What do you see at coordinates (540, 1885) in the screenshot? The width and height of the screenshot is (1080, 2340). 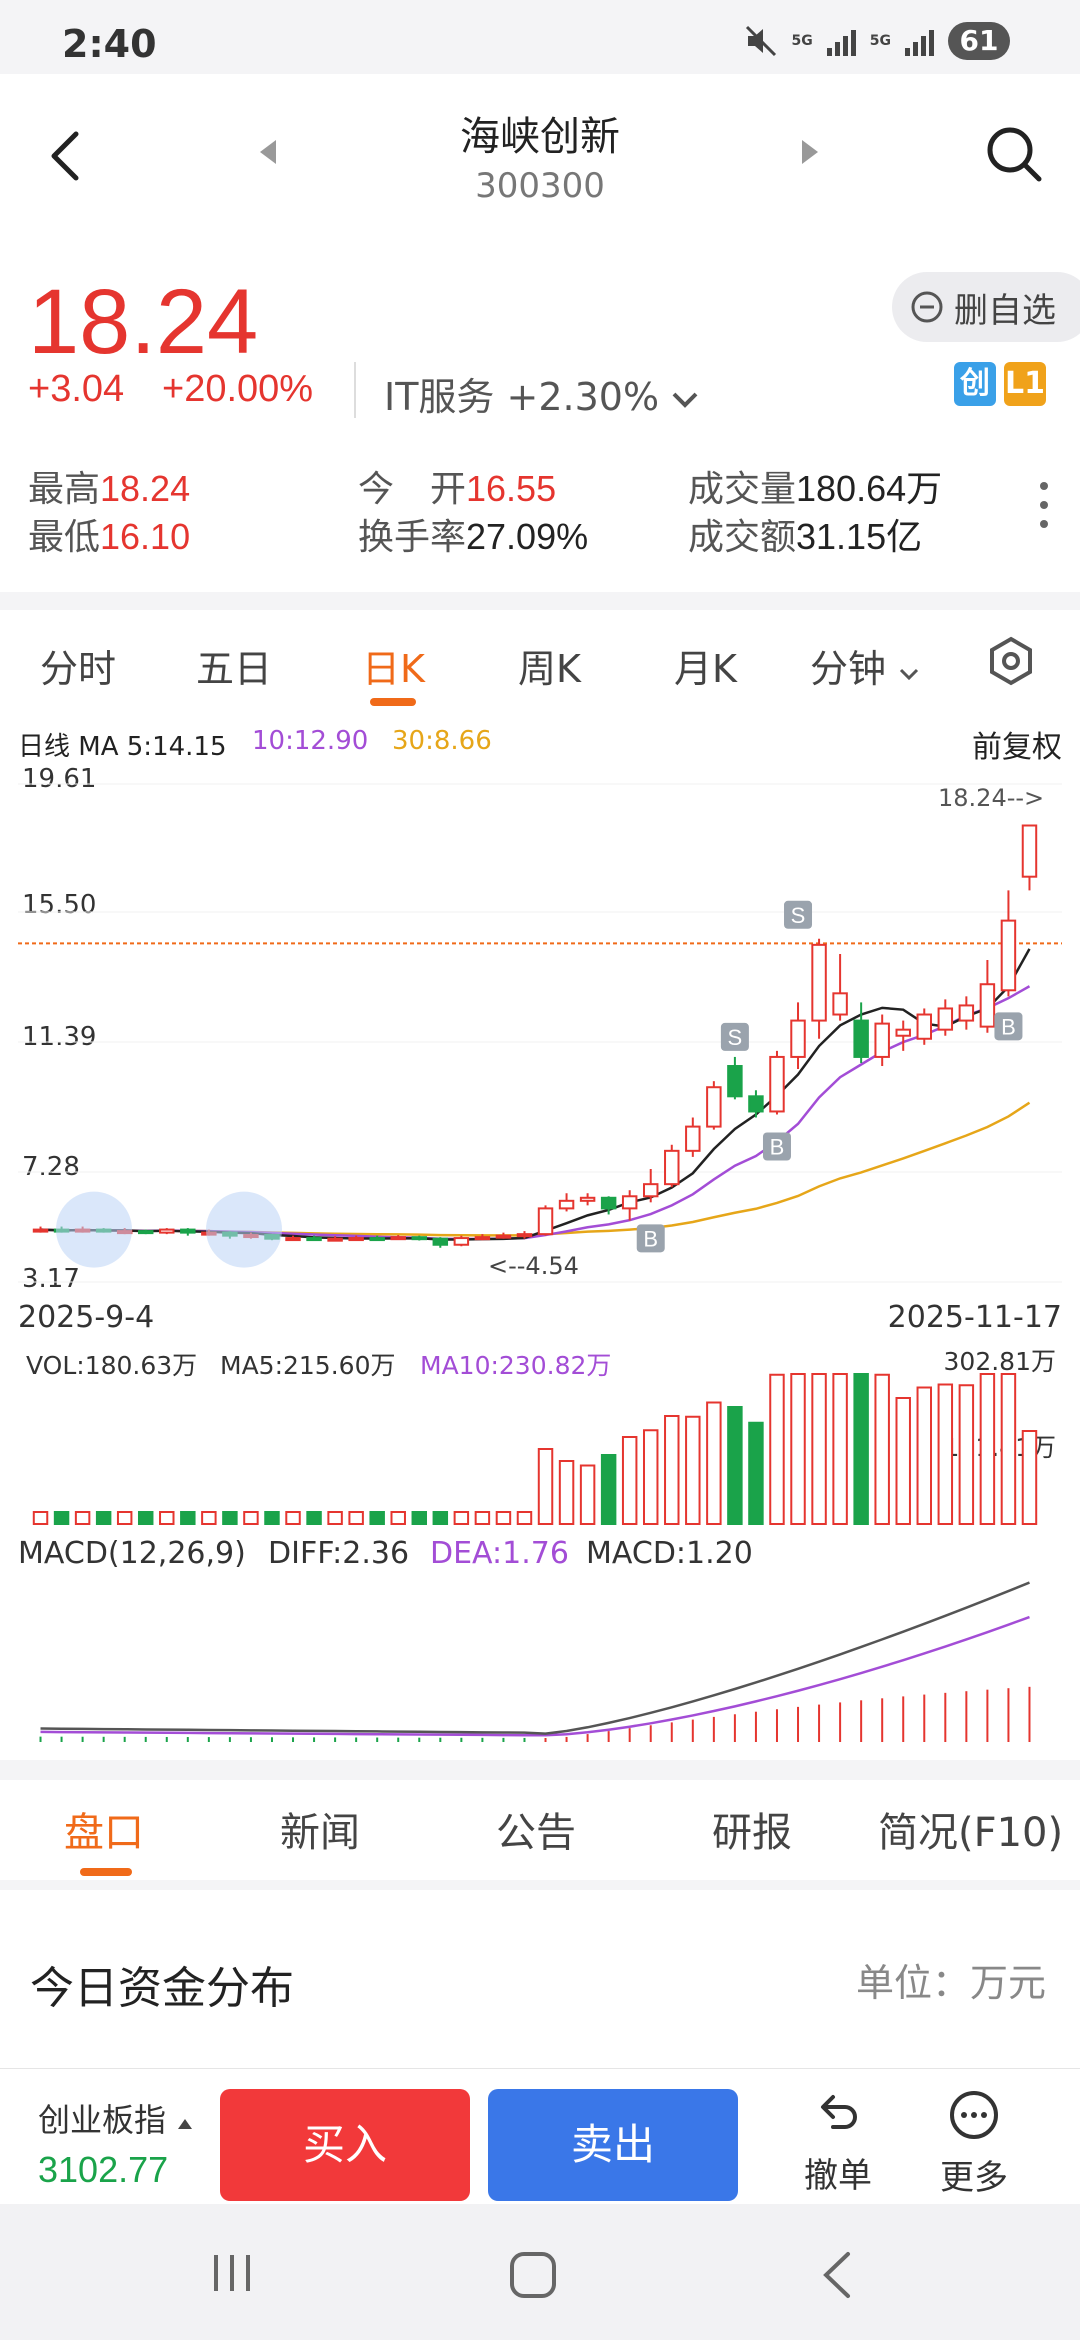 I see `section-separator` at bounding box center [540, 1885].